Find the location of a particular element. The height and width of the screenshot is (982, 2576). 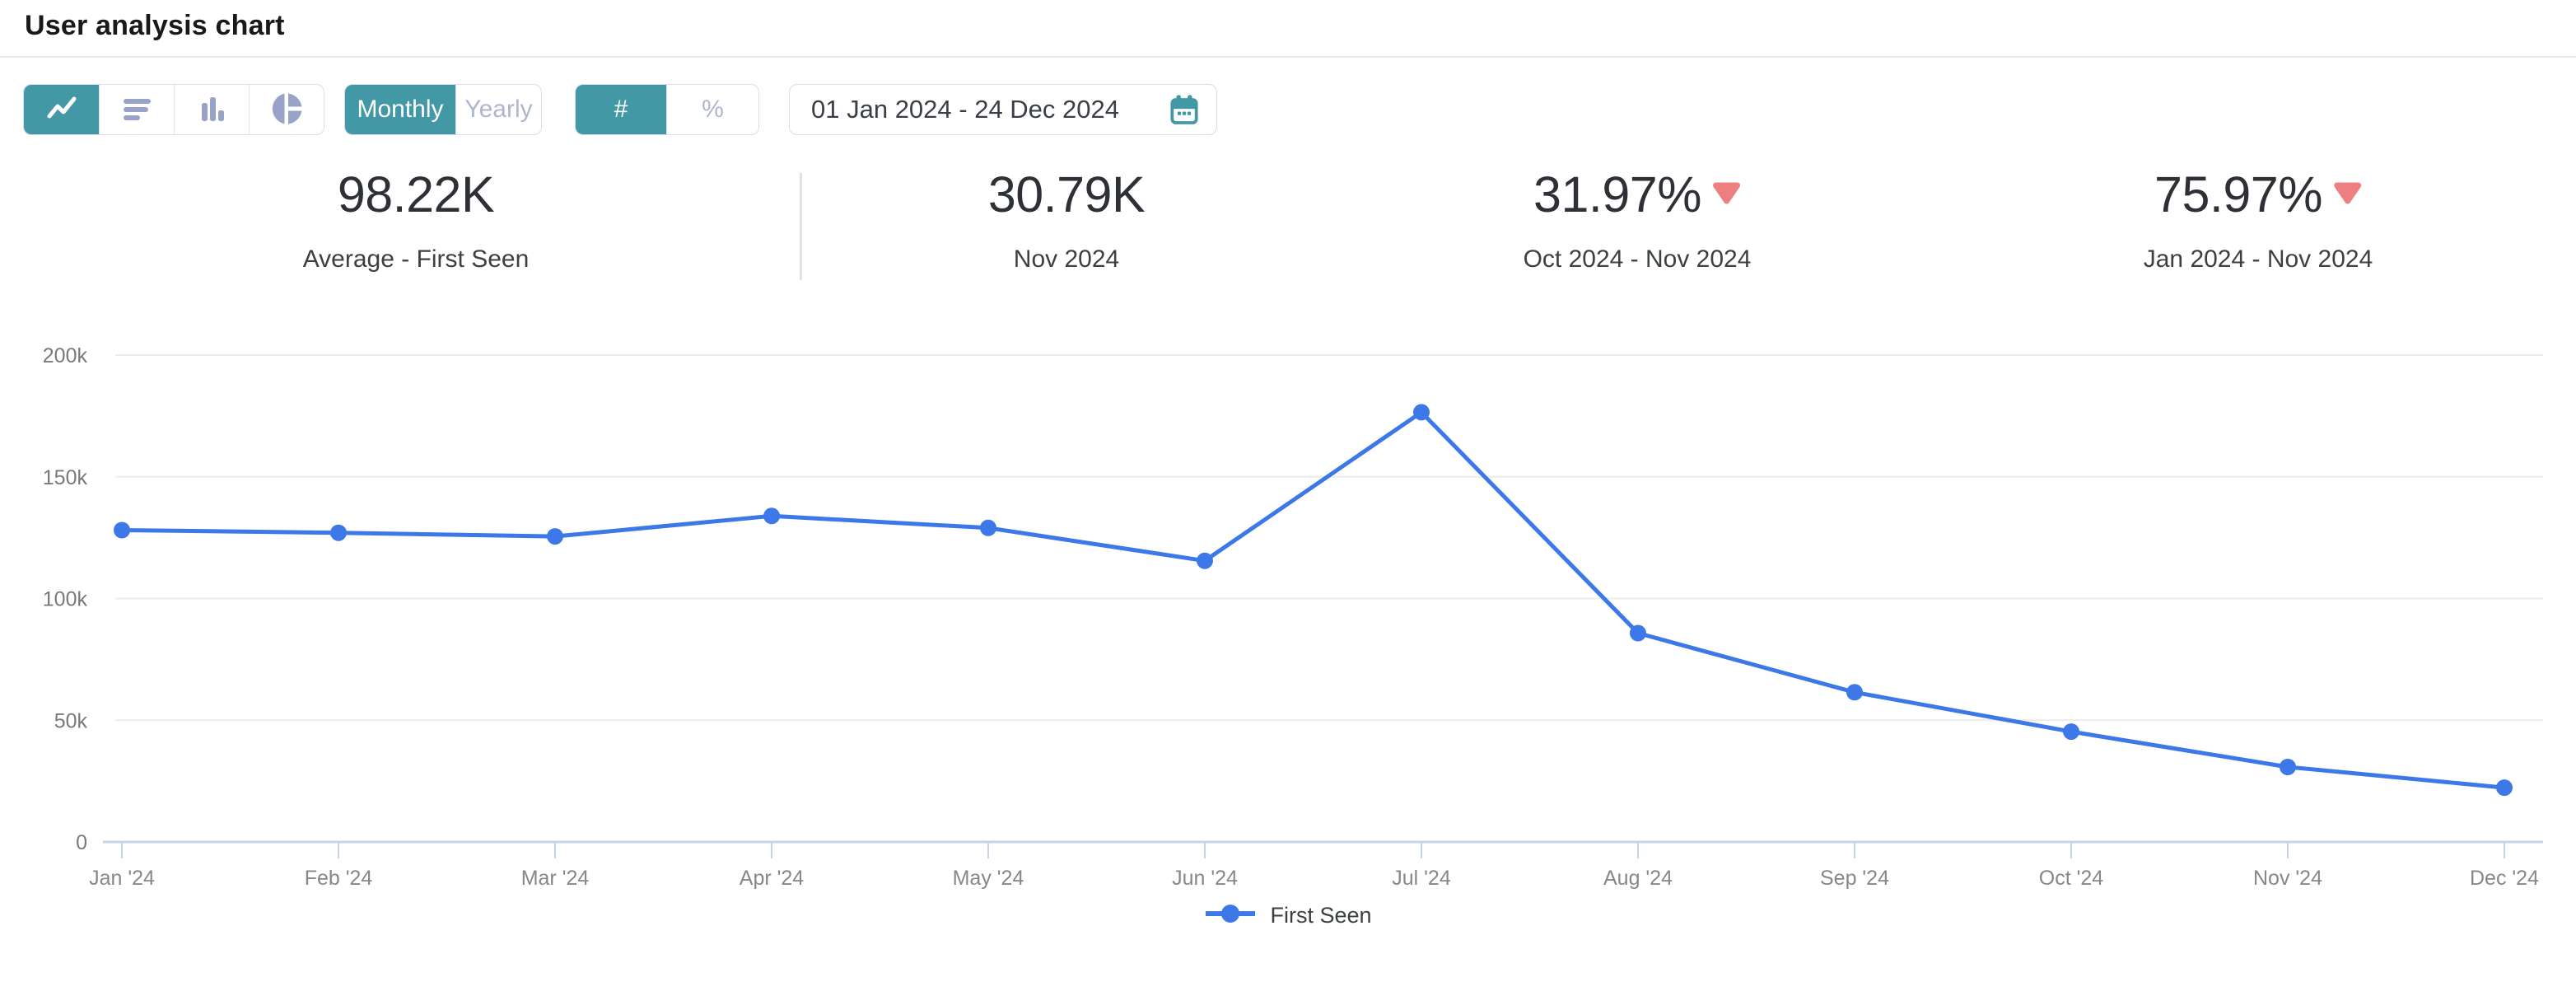

x-axis-tick-label: Feb '24 is located at coordinates (339, 878).